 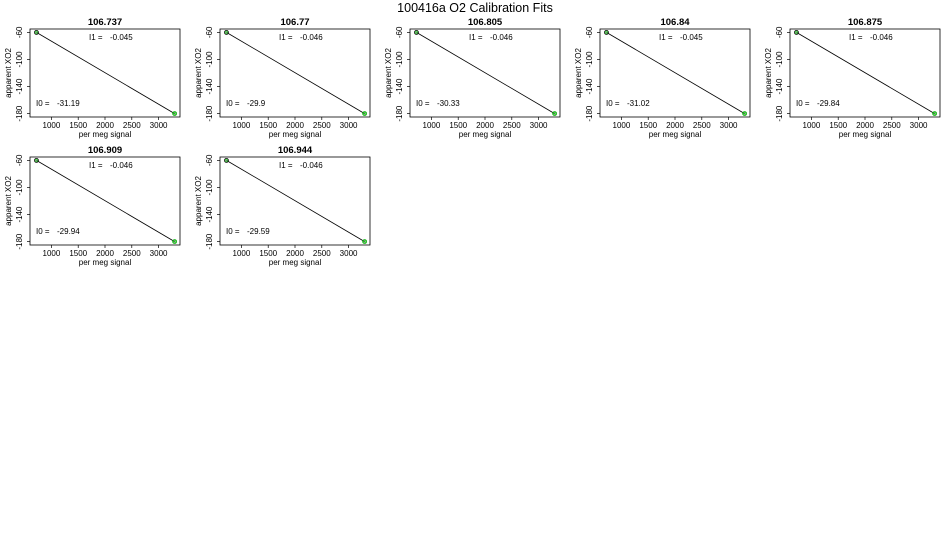 What do you see at coordinates (828, 103) in the screenshot?
I see `i0-value: -29.84` at bounding box center [828, 103].